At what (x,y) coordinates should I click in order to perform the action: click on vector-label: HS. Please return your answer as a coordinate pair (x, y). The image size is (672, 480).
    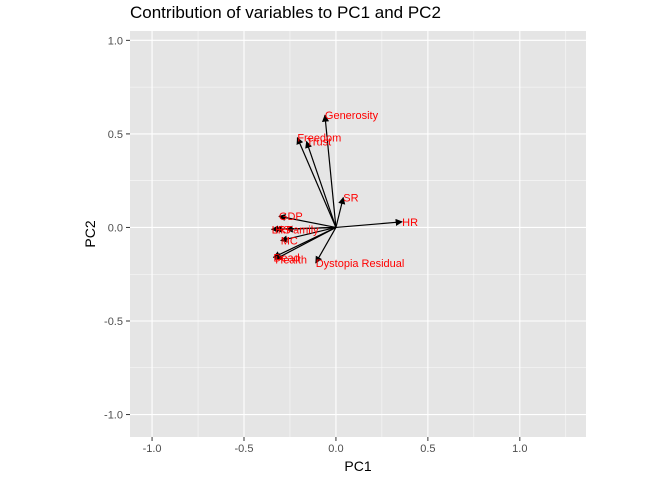
    Looking at the image, I should click on (282, 230).